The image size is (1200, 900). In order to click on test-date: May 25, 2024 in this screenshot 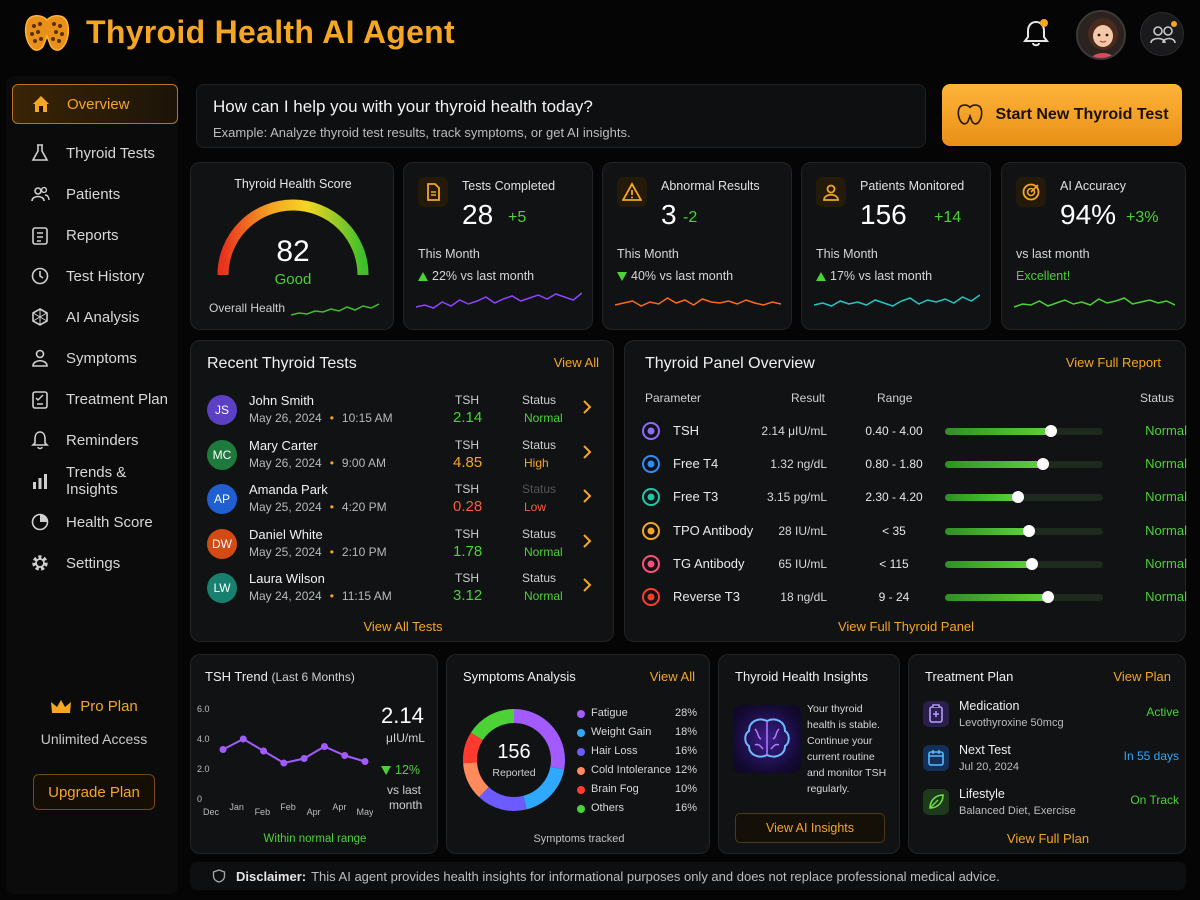, I will do `click(285, 551)`.